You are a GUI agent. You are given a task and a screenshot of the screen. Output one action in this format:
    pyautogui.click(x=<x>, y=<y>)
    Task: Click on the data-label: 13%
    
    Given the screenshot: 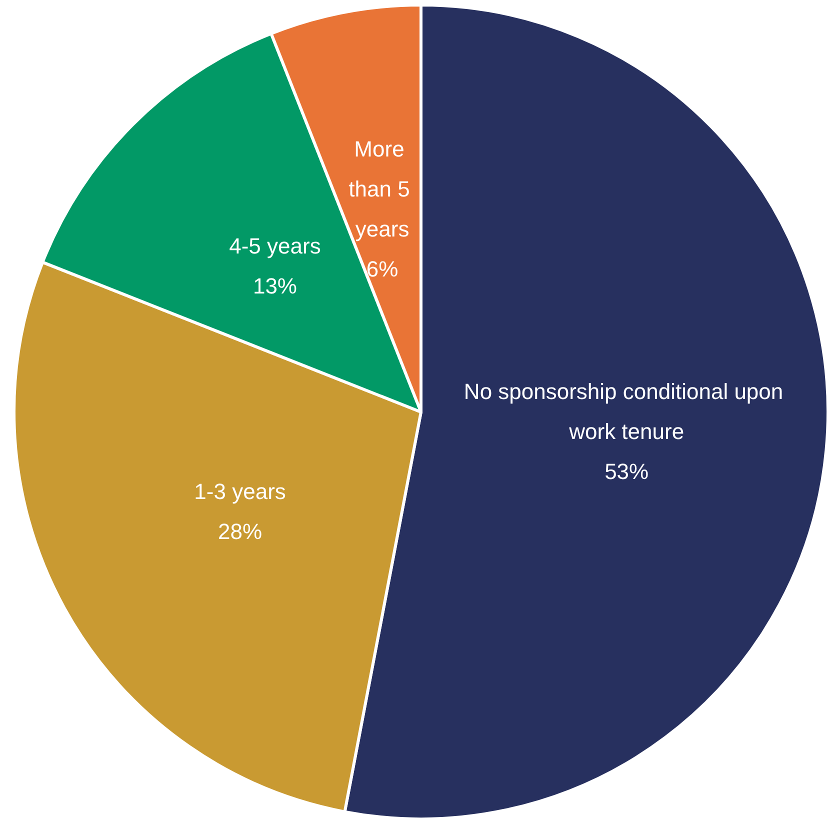 What is the action you would take?
    pyautogui.click(x=275, y=285)
    